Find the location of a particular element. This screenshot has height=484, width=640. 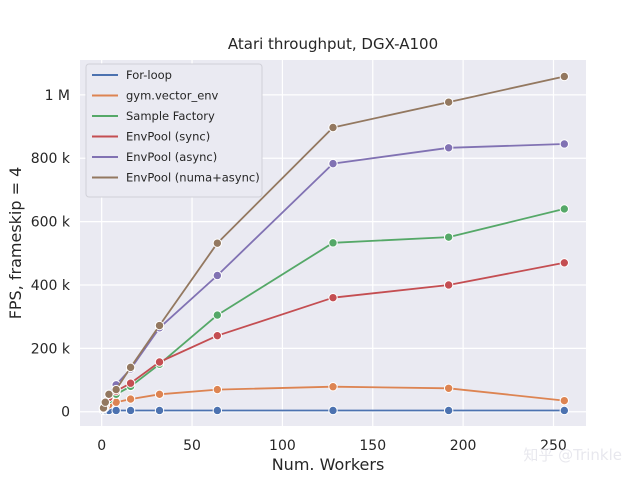

y-tick-label: 600 k is located at coordinates (51, 223).